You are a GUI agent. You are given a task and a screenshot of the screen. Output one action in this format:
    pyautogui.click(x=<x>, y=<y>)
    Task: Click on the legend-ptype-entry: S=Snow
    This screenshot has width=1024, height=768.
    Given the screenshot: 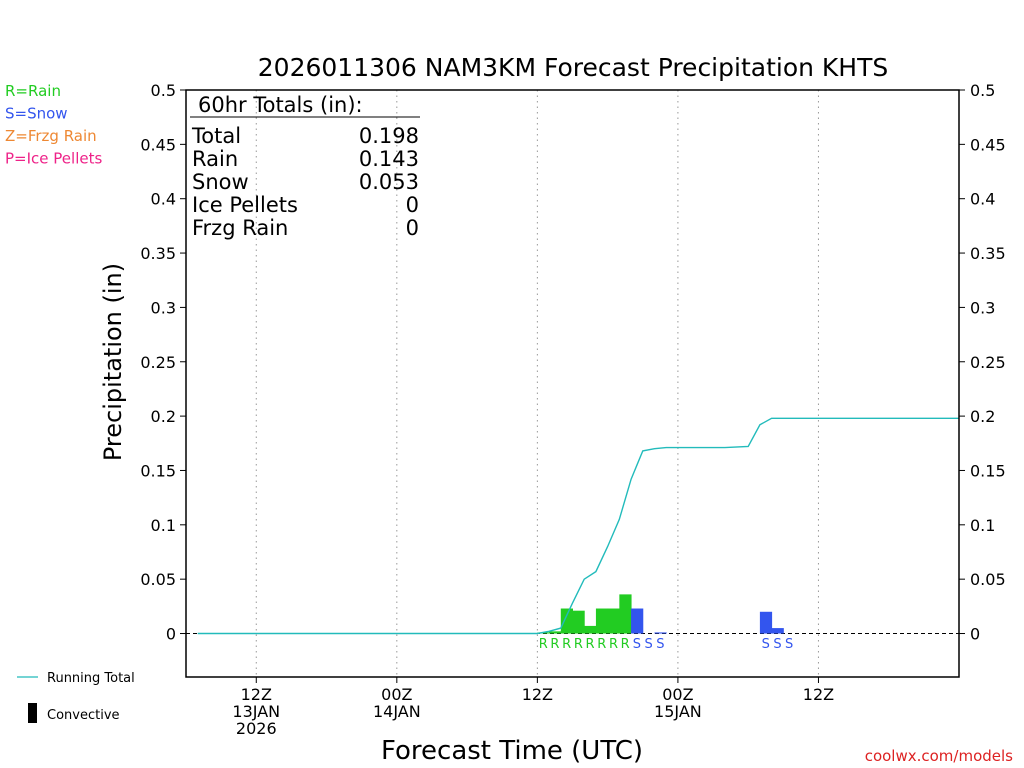 What is the action you would take?
    pyautogui.click(x=36, y=114)
    